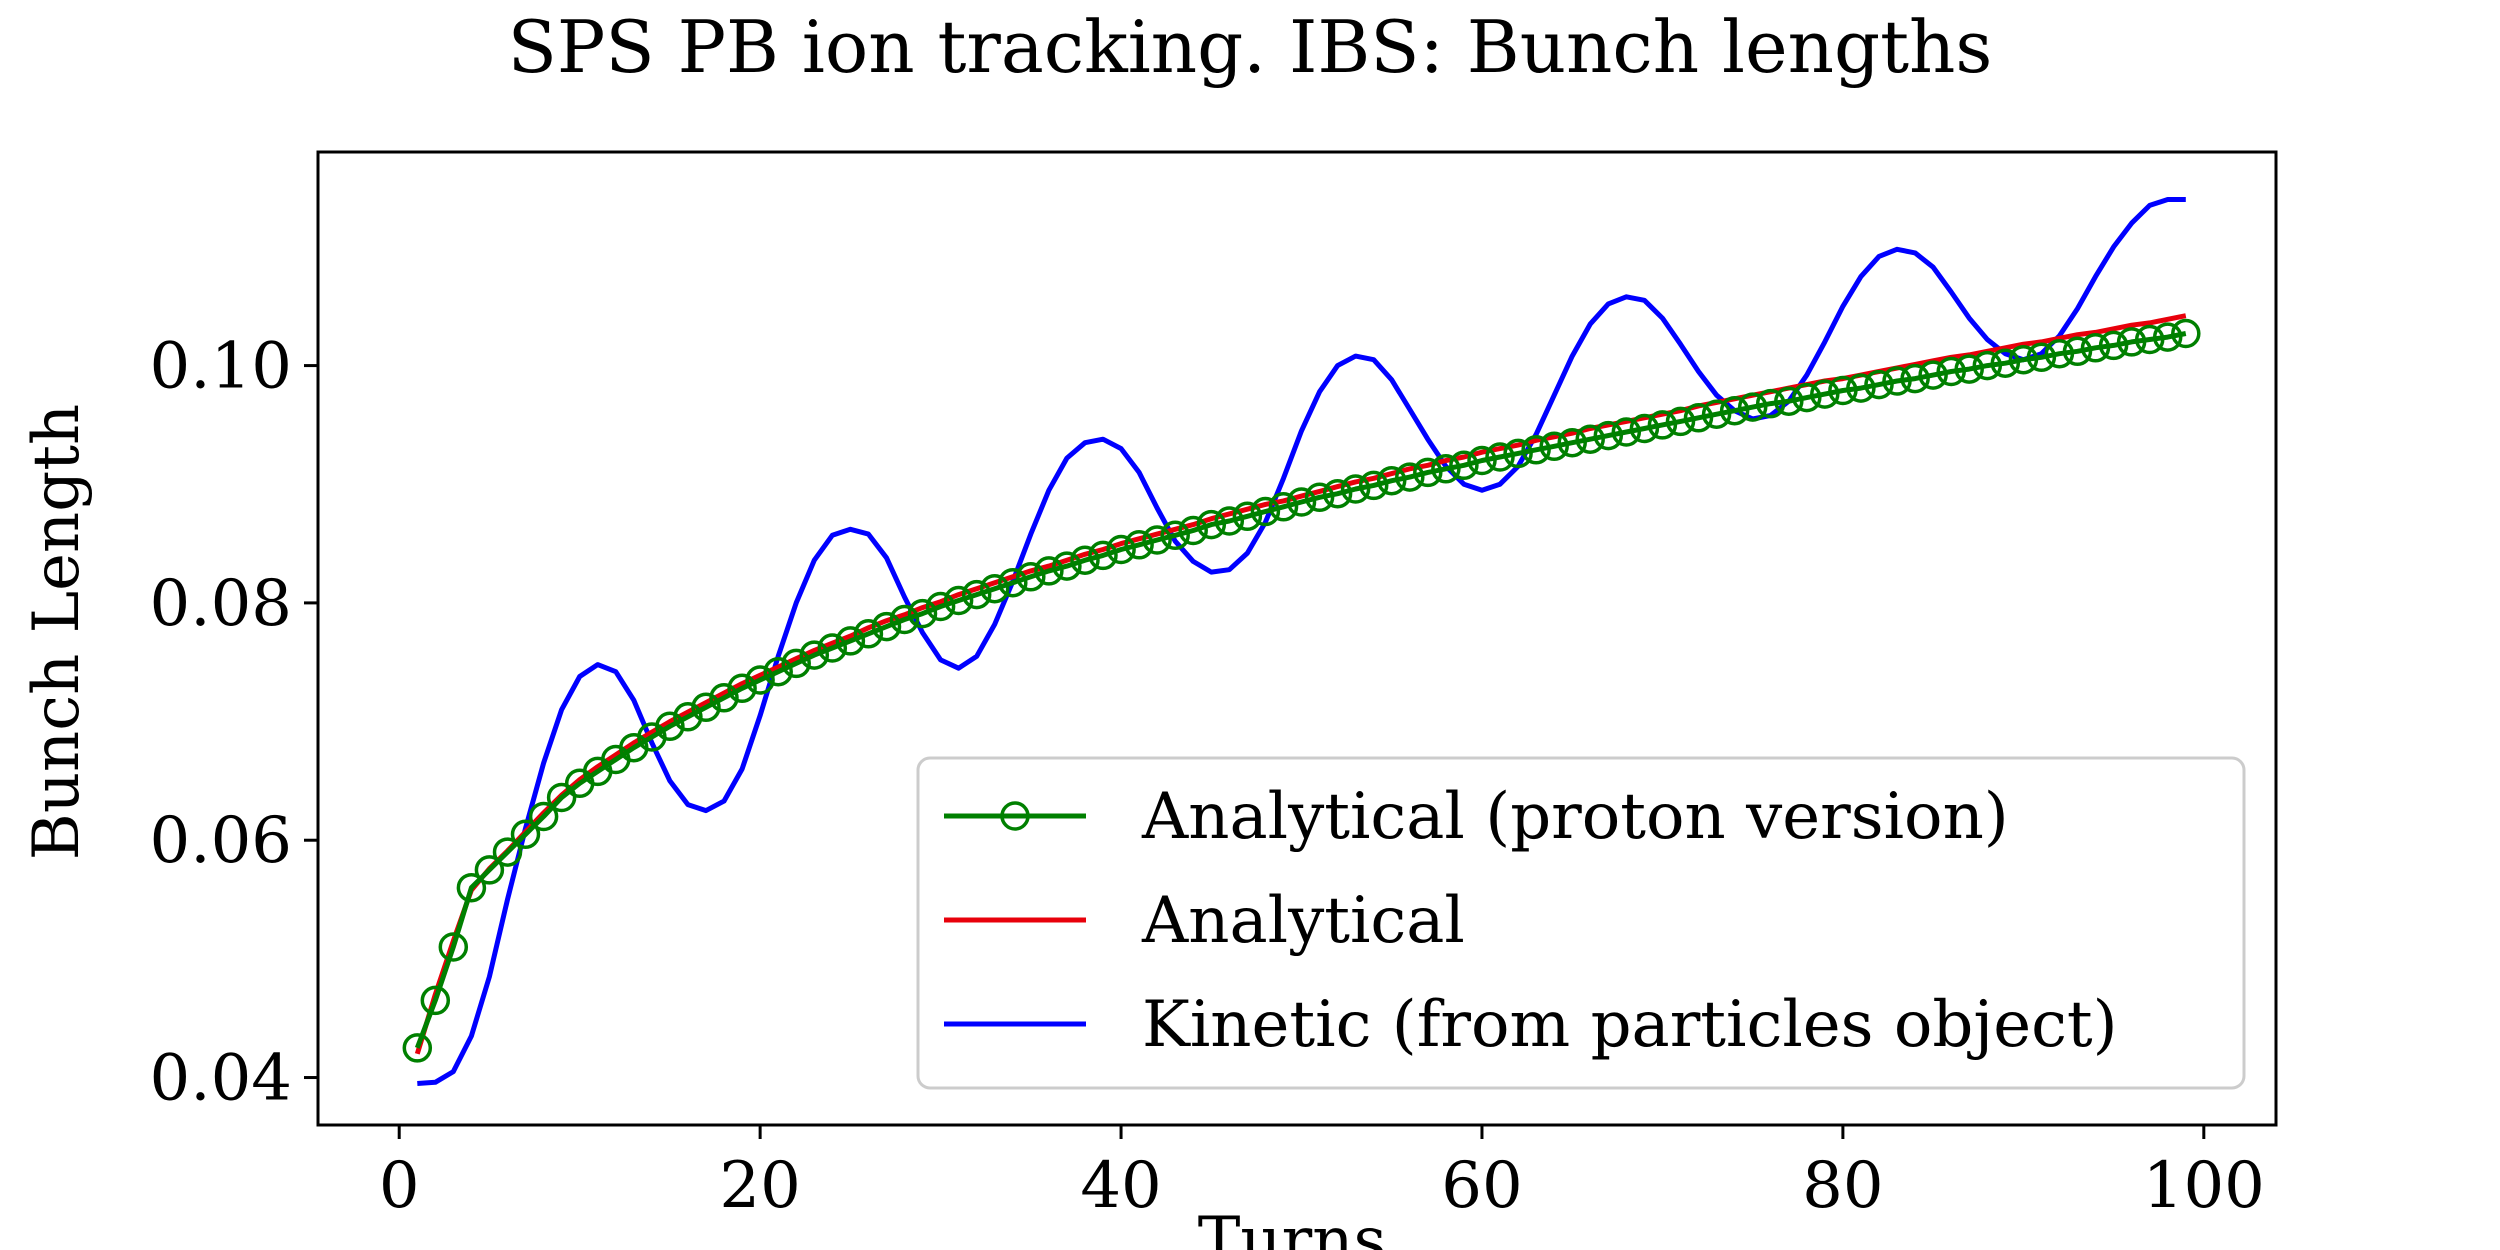 The width and height of the screenshot is (2500, 1250). I want to click on x-tick-label: 40, so click(1120, 1186).